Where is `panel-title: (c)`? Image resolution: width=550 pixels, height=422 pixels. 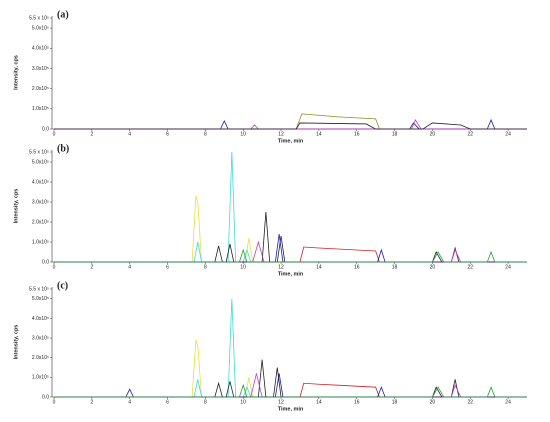 panel-title: (c) is located at coordinates (62, 285).